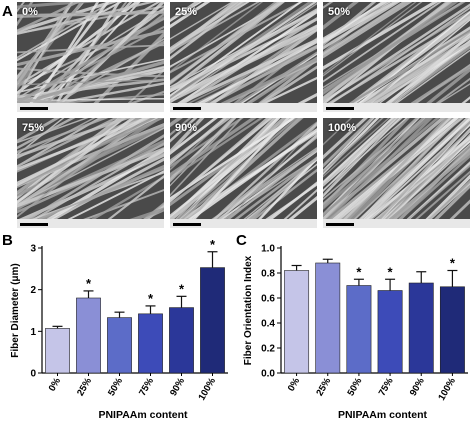 The image size is (474, 423). I want to click on sem-image-1: 25%, so click(243, 57).